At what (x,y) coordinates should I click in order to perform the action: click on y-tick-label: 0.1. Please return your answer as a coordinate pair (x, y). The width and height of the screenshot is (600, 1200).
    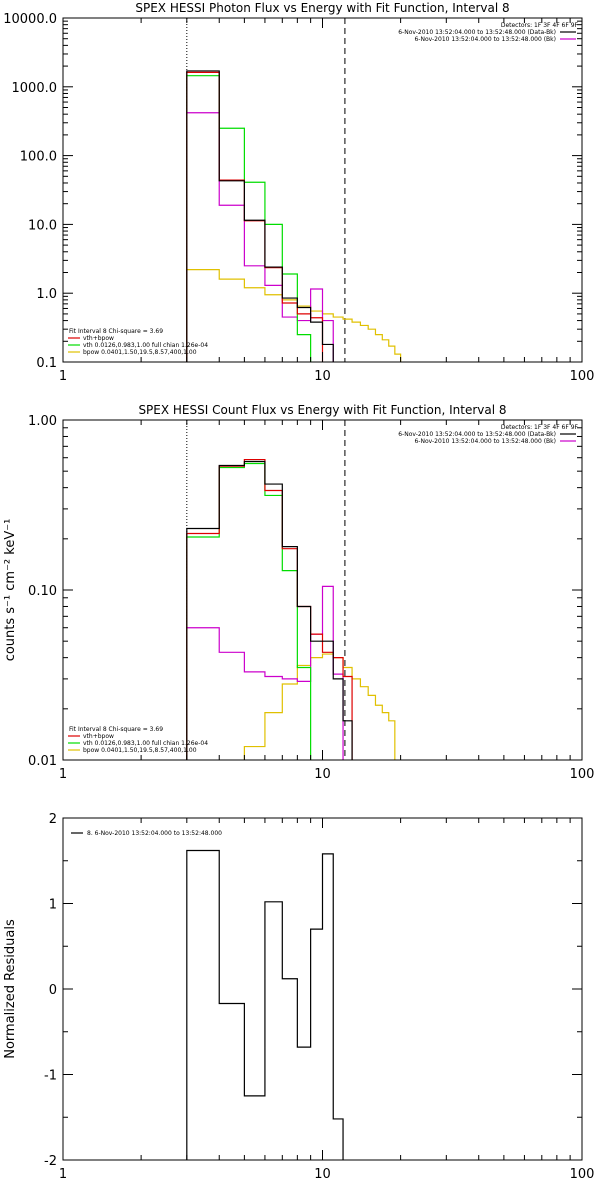
    Looking at the image, I should click on (46, 363).